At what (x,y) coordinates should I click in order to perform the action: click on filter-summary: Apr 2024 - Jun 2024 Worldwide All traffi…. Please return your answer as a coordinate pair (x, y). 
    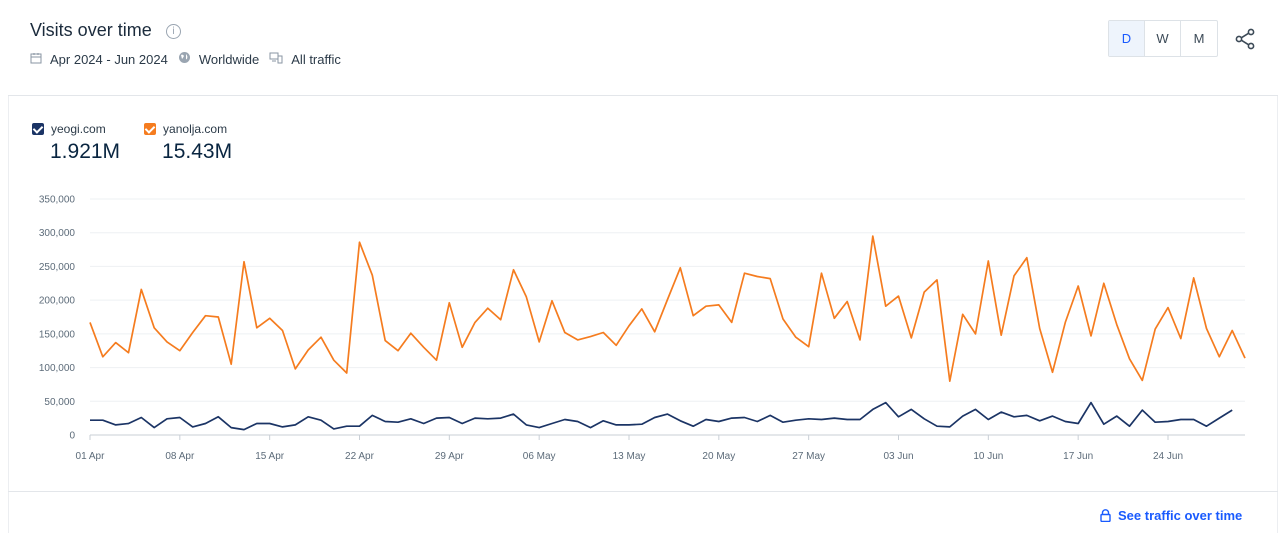
    Looking at the image, I should click on (190, 59).